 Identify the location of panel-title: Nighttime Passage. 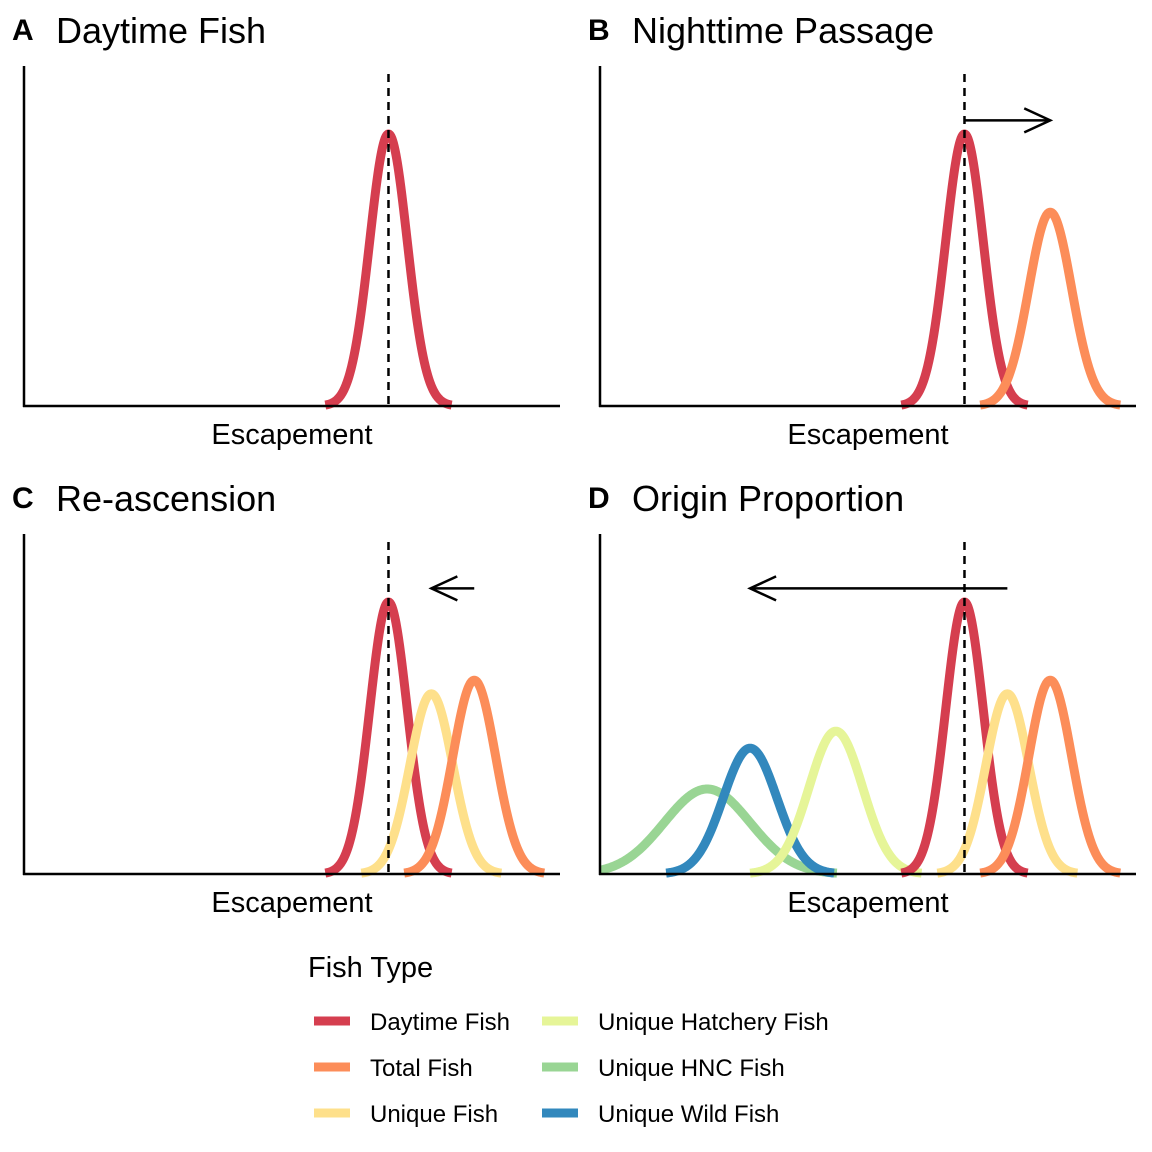
(783, 30).